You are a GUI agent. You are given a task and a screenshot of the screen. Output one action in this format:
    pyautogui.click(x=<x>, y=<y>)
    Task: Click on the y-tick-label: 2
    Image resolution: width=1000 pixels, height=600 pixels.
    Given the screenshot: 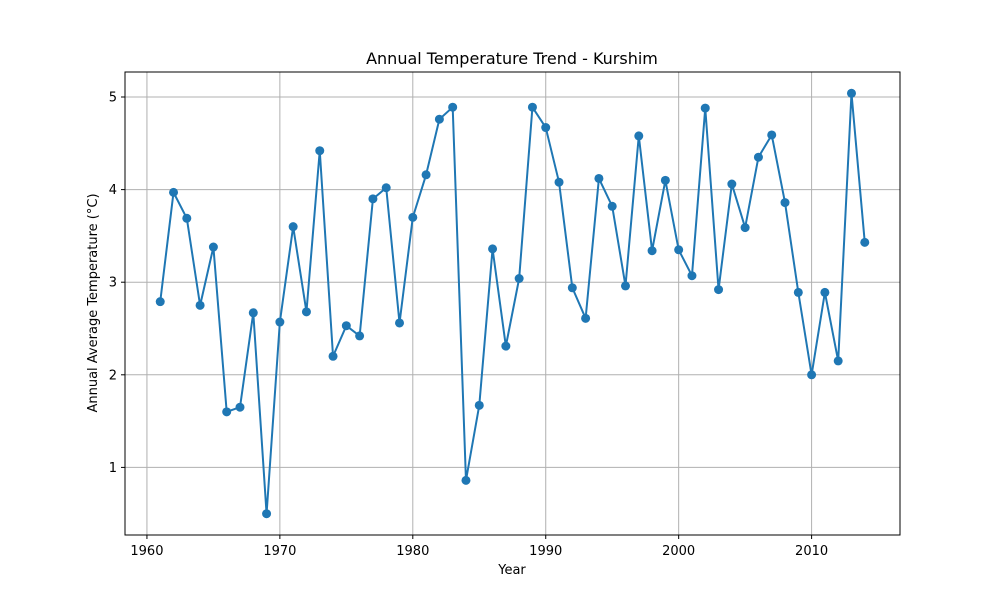 What is the action you would take?
    pyautogui.click(x=113, y=375)
    